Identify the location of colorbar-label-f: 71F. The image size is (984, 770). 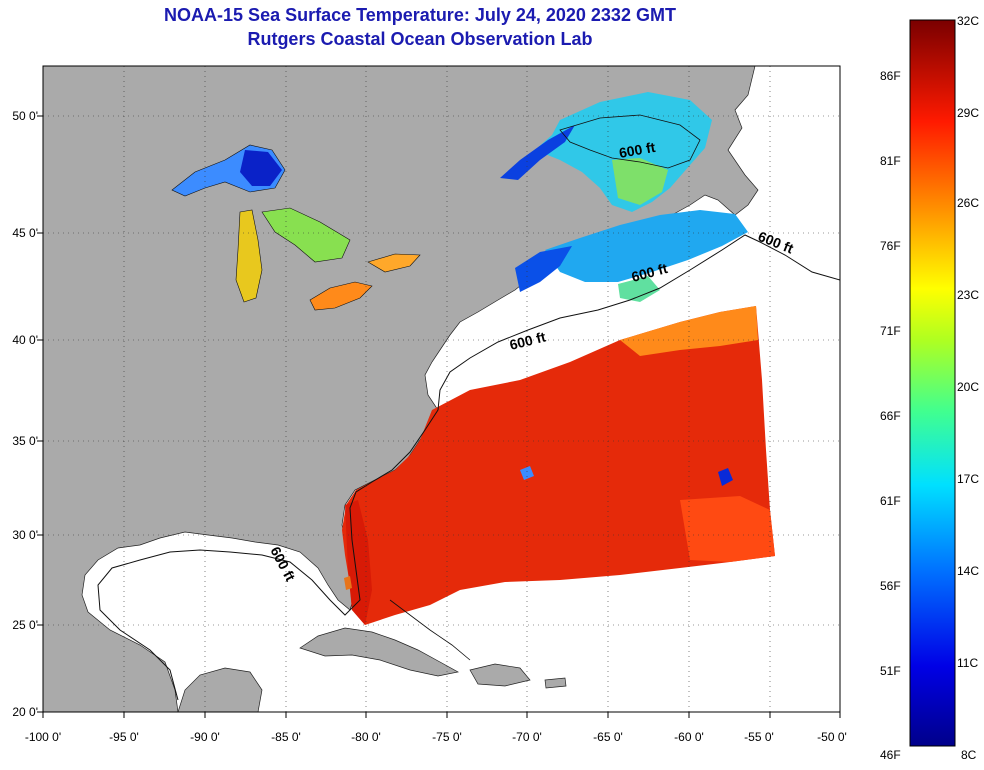
(890, 331).